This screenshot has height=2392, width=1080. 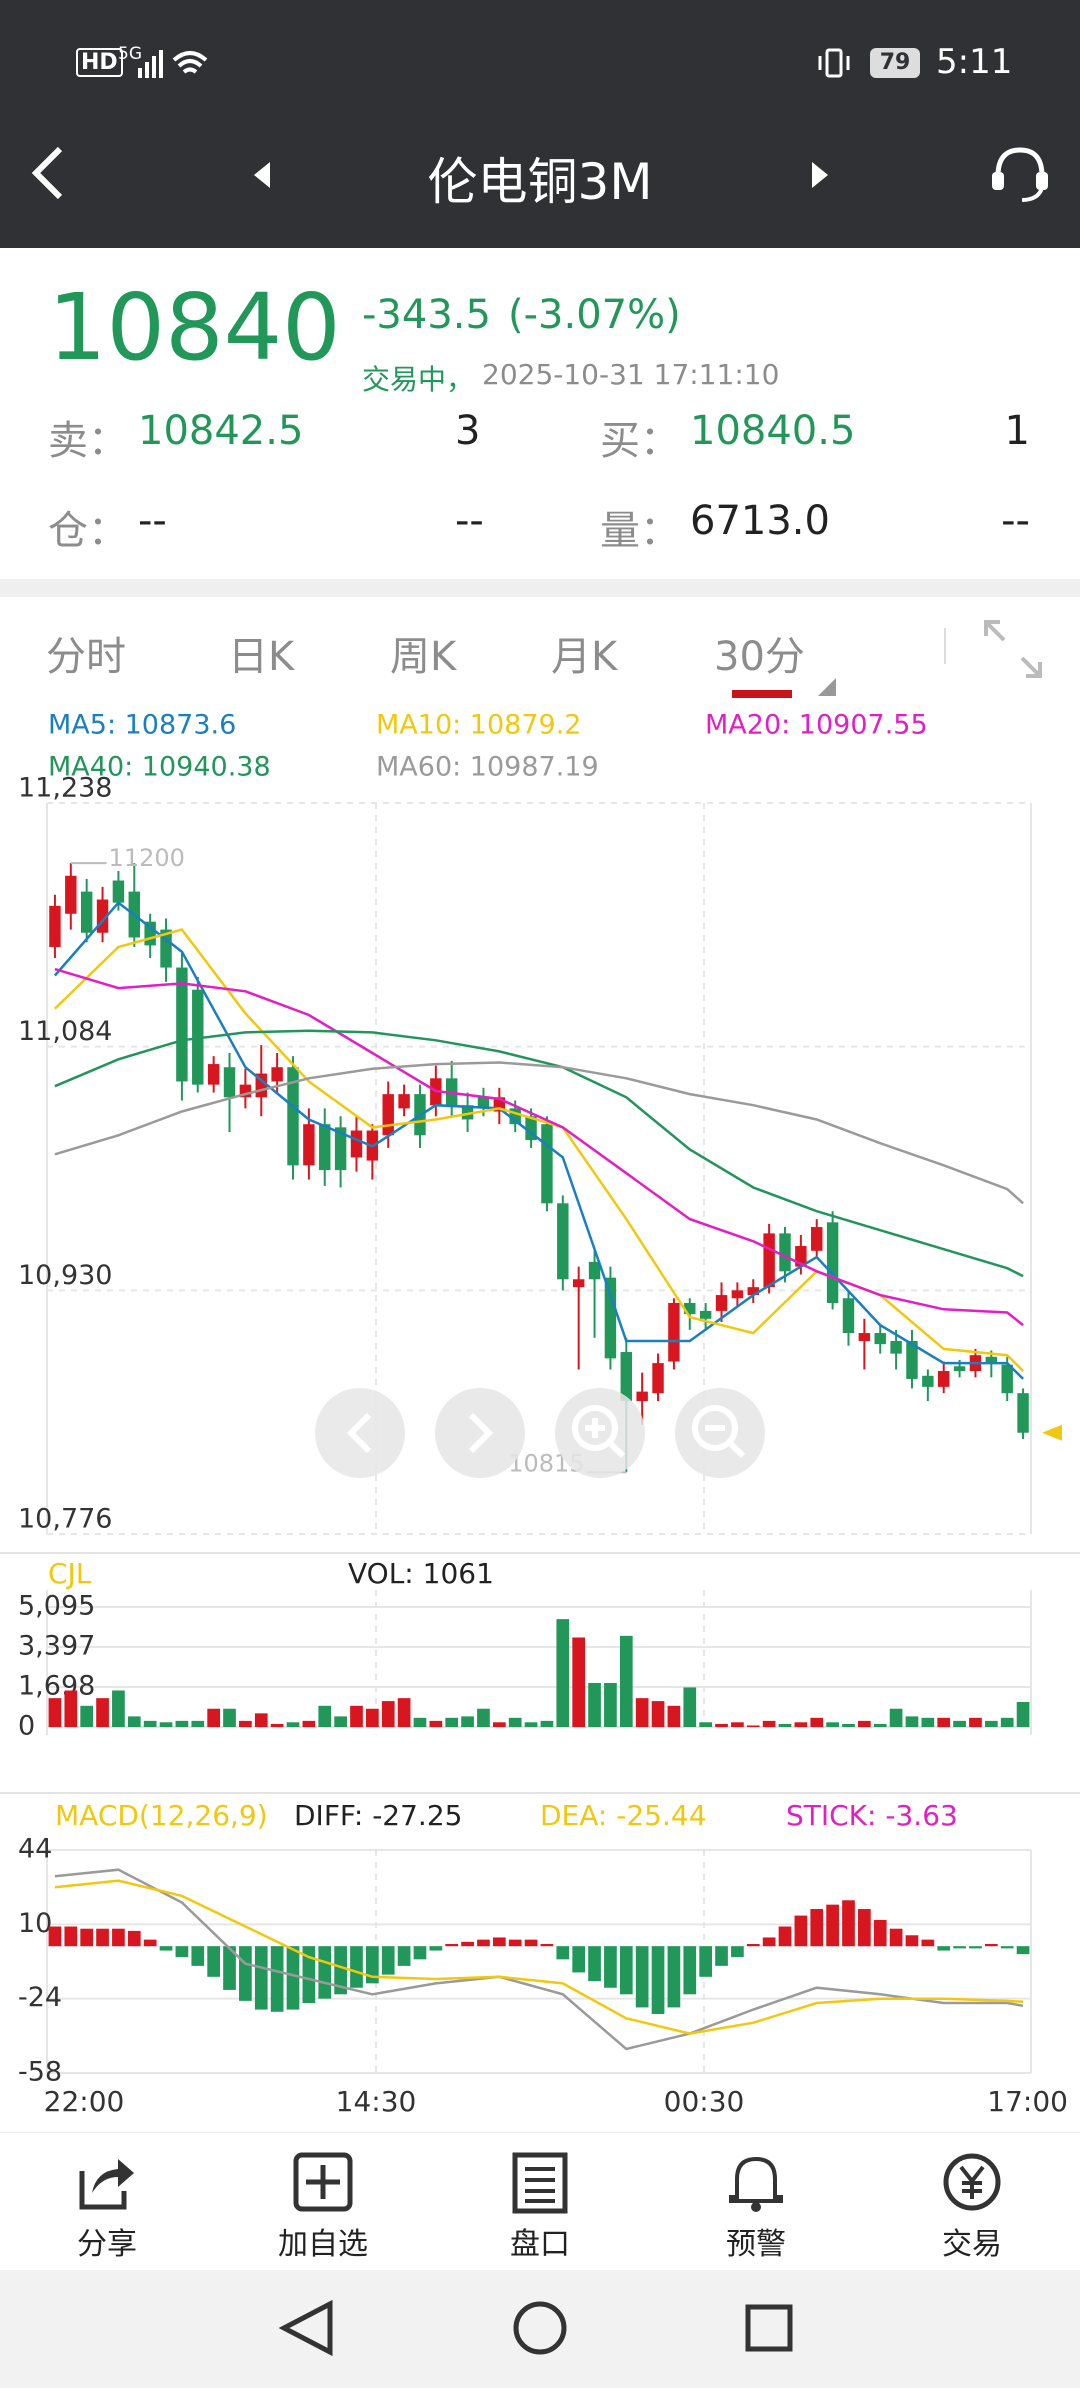 What do you see at coordinates (26, 1726) in the screenshot?
I see `y-tick-label: 0` at bounding box center [26, 1726].